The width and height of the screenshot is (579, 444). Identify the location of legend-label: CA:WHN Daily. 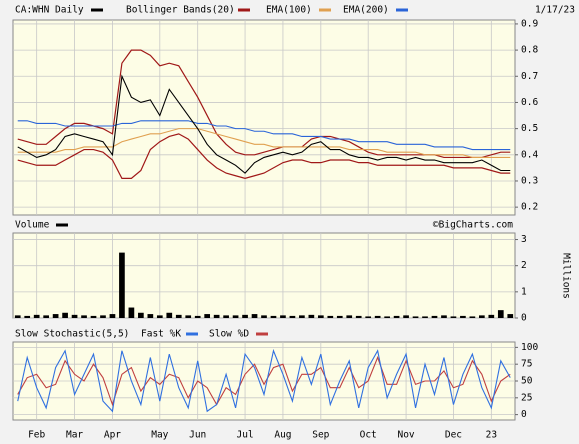
(49, 10).